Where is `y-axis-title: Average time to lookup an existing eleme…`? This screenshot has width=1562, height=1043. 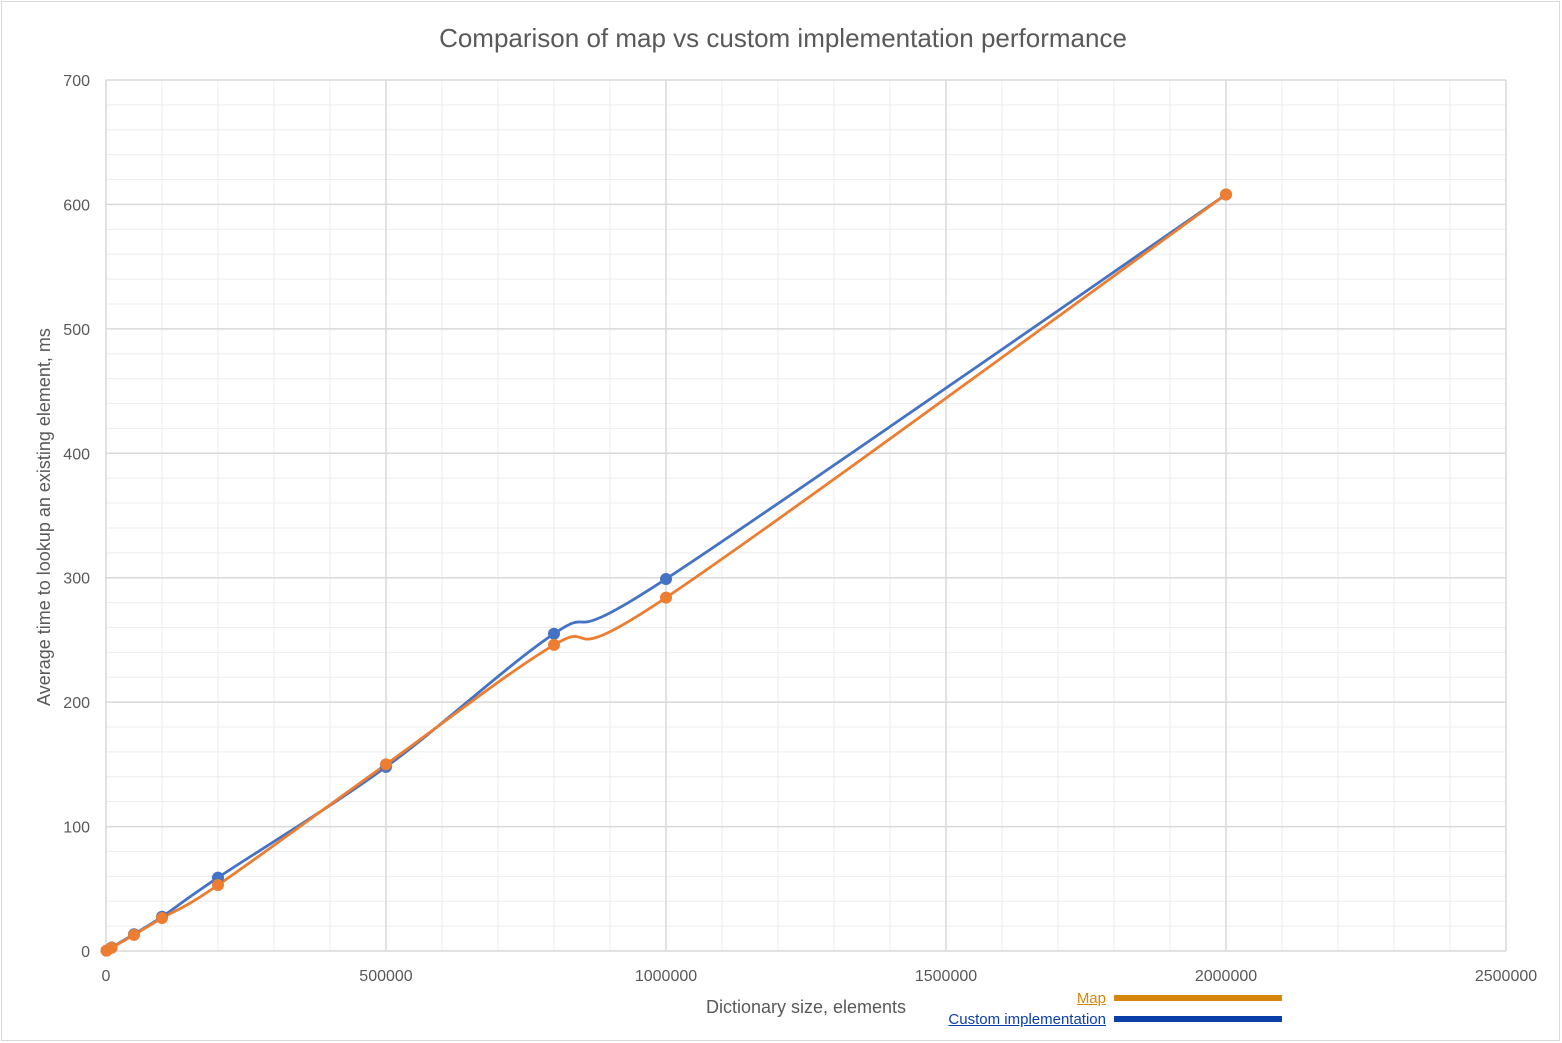
y-axis-title: Average time to lookup an existing eleme… is located at coordinates (44, 517).